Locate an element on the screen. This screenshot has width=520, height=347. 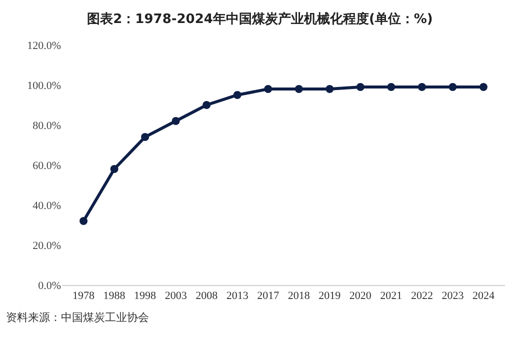
y-tick-label: 40.0% is located at coordinates (46, 206).